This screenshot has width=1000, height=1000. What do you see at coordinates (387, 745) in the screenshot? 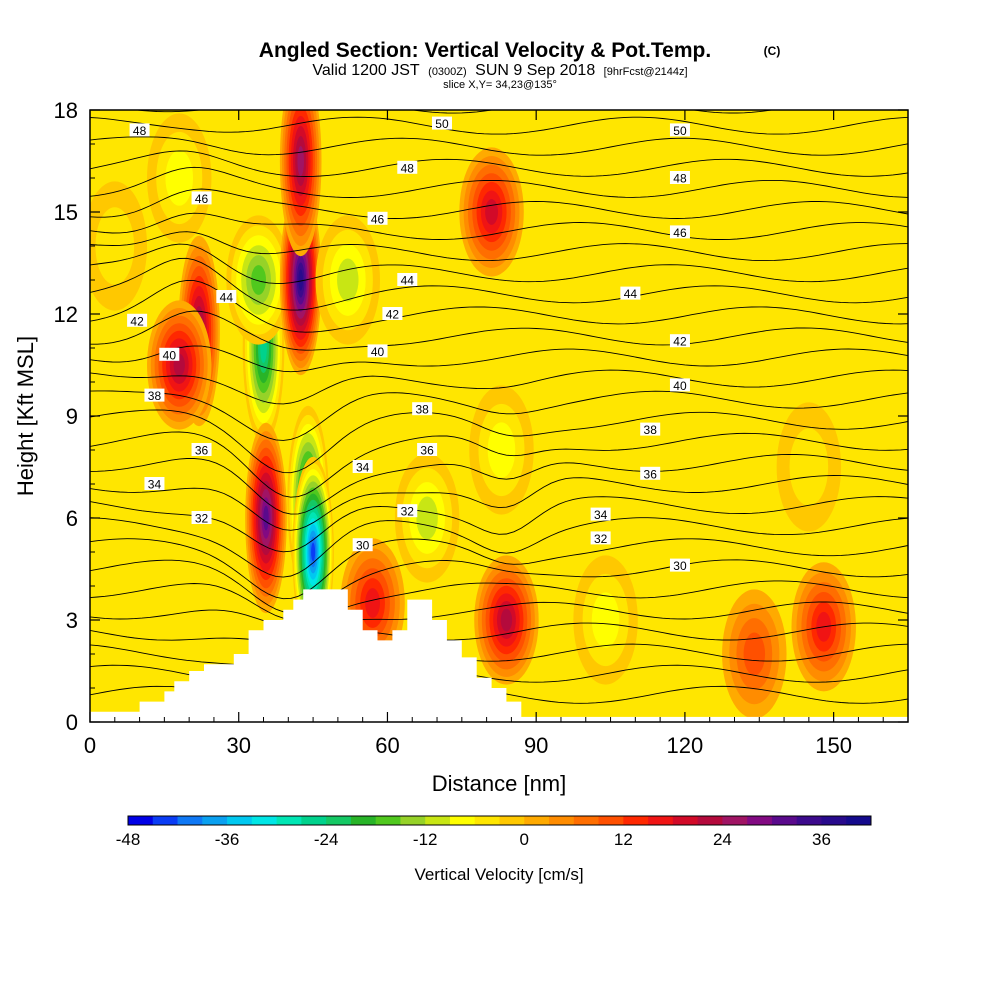
I see `x-tick-label: 60` at bounding box center [387, 745].